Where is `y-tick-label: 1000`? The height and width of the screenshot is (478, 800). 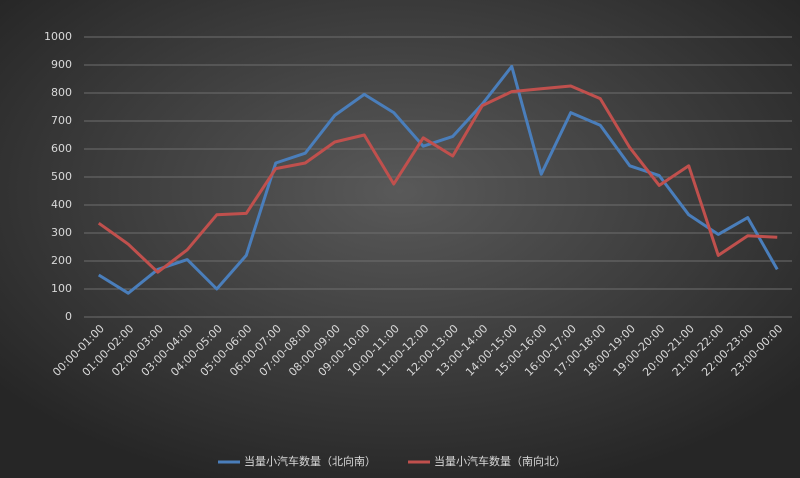 y-tick-label: 1000 is located at coordinates (58, 36).